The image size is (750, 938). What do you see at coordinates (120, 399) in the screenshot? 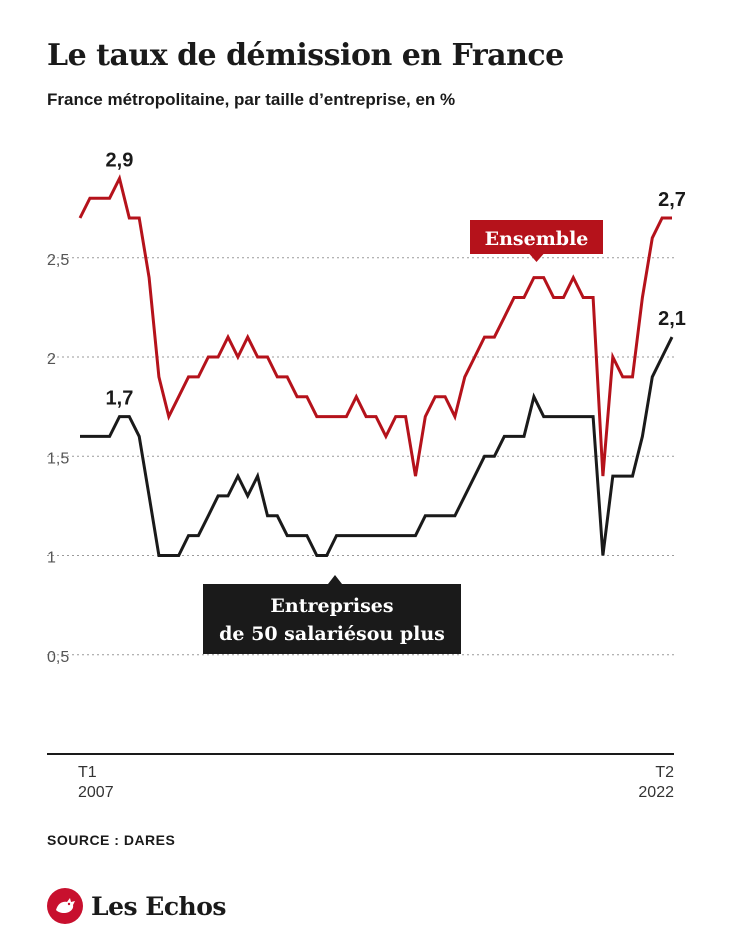
I see `data-label: 1,7` at bounding box center [120, 399].